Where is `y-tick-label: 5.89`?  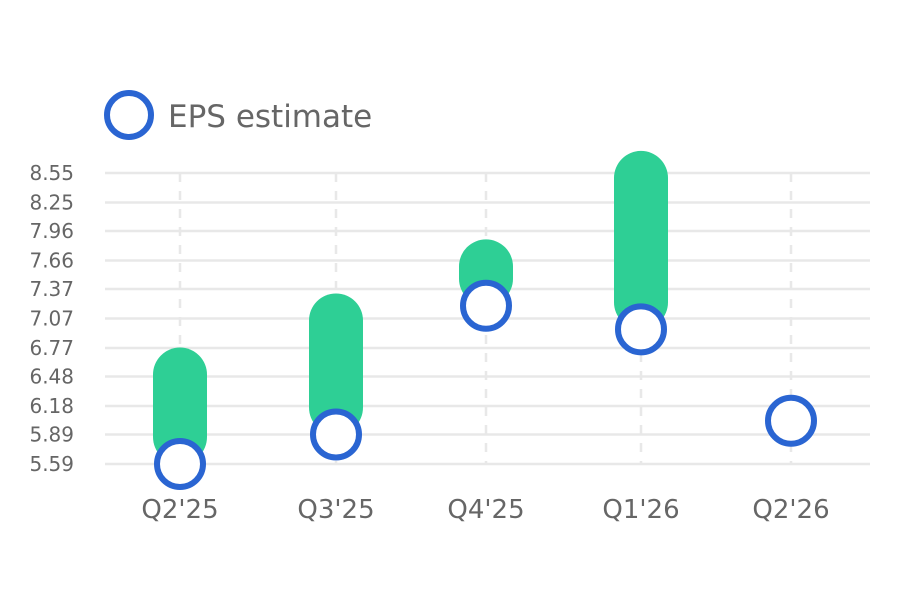 y-tick-label: 5.89 is located at coordinates (51, 435).